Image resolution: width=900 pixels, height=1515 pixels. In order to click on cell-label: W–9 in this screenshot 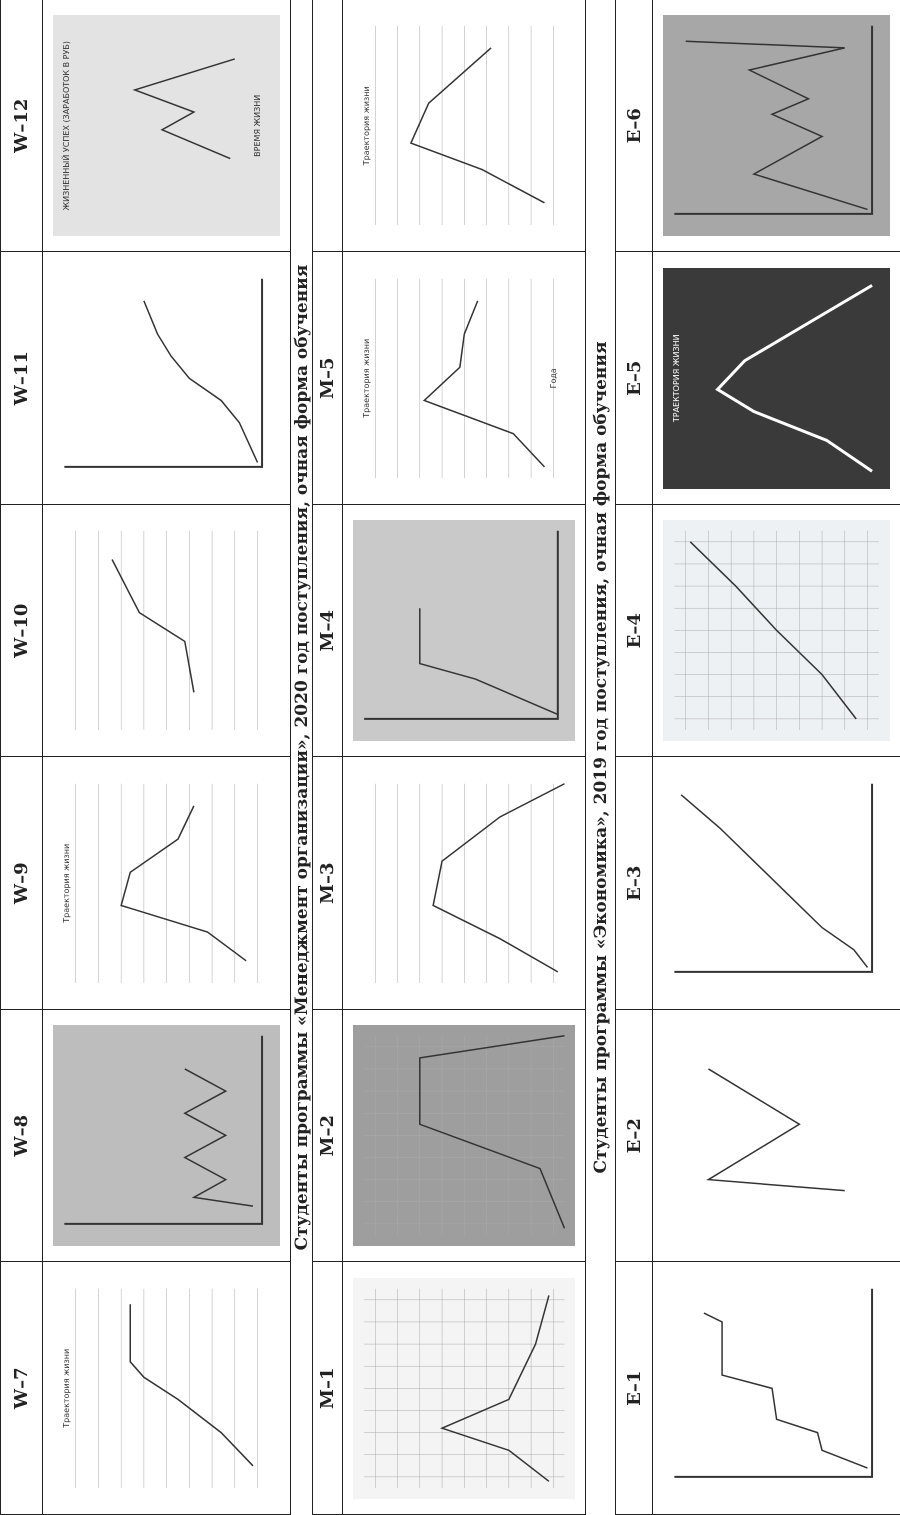, I will do `click(21, 883)`.